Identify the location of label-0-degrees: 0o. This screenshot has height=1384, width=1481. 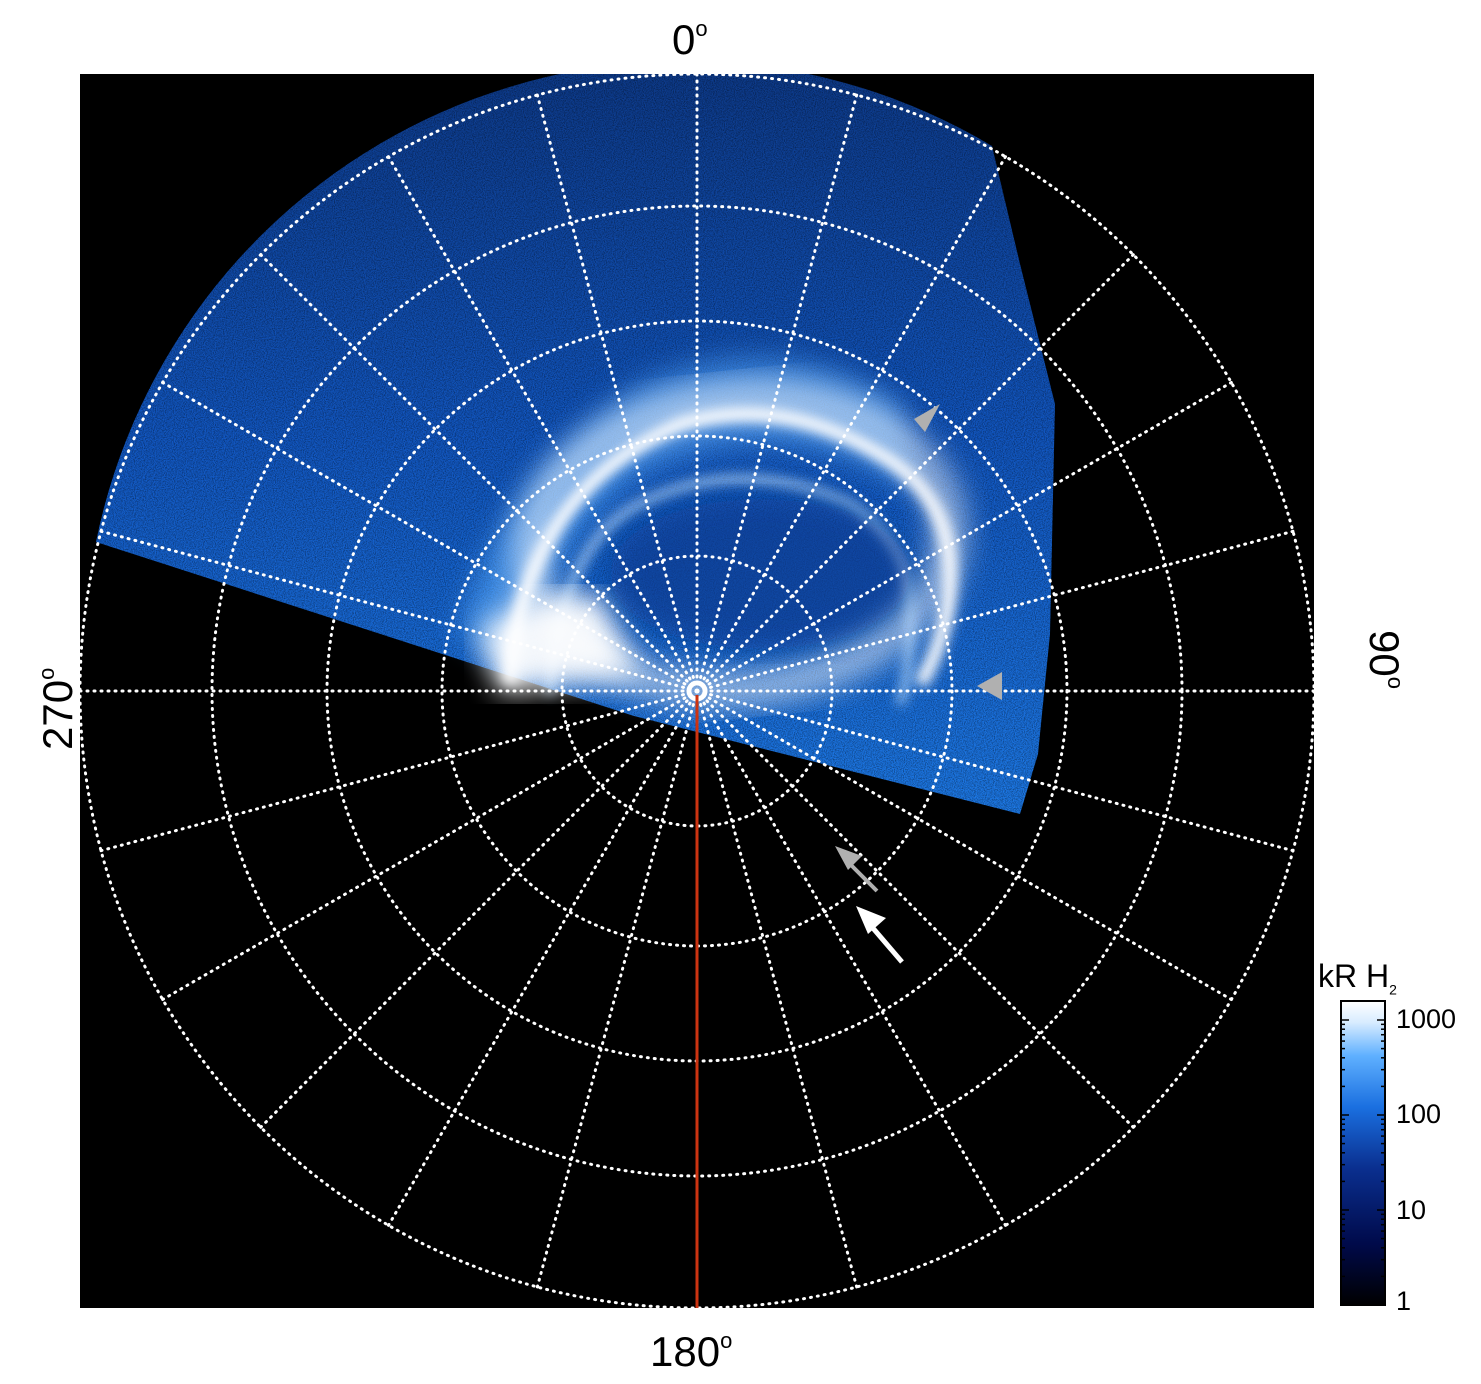
(690, 39).